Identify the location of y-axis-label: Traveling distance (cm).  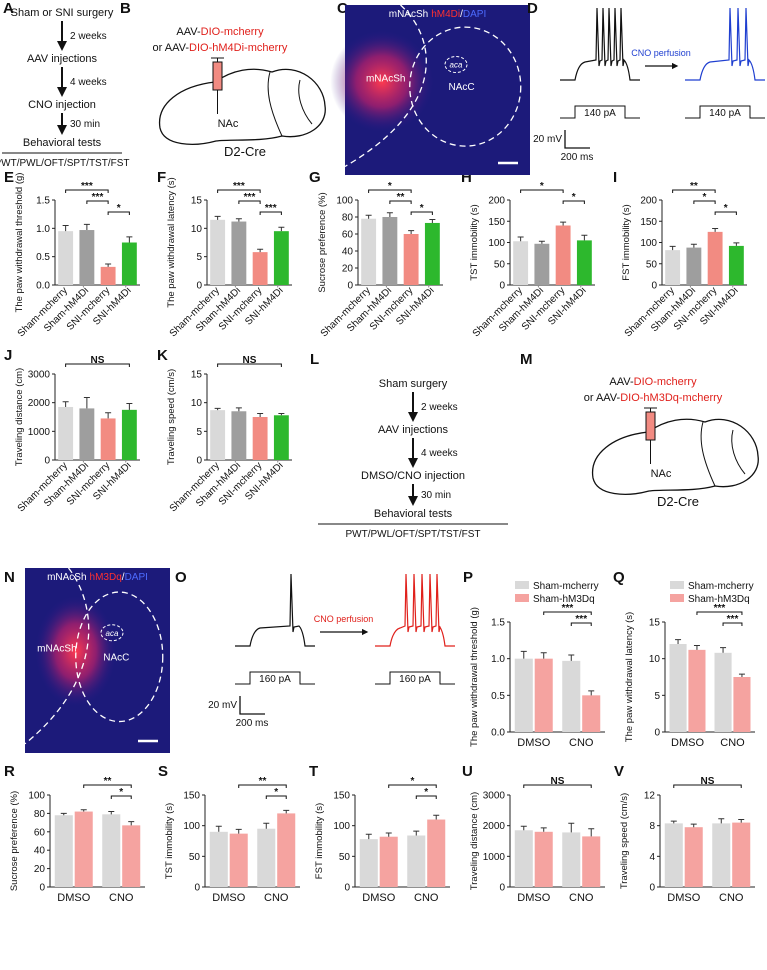
(19, 417).